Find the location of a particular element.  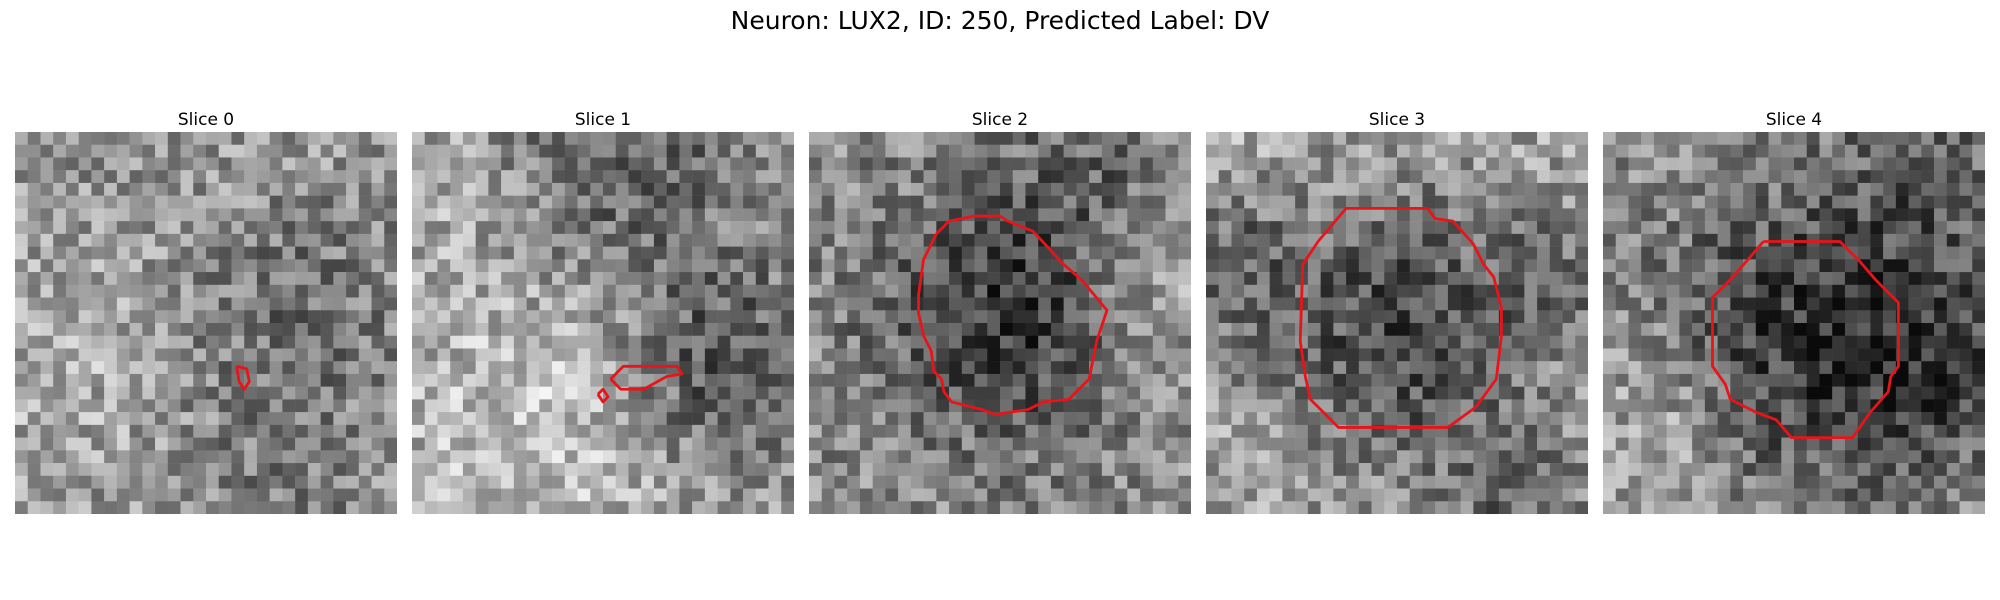

slice-title-2: Slice 2 is located at coordinates (1000, 120).